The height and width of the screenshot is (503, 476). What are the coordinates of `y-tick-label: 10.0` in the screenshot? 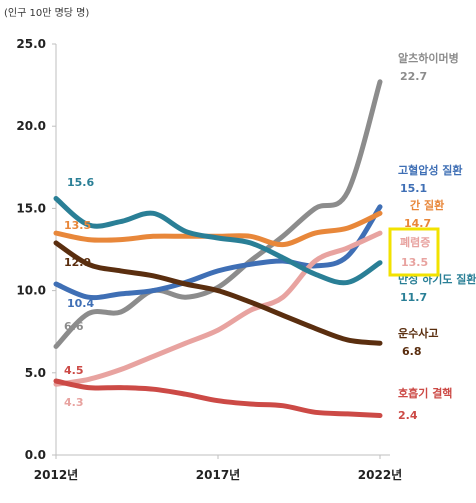 It's located at (31, 291).